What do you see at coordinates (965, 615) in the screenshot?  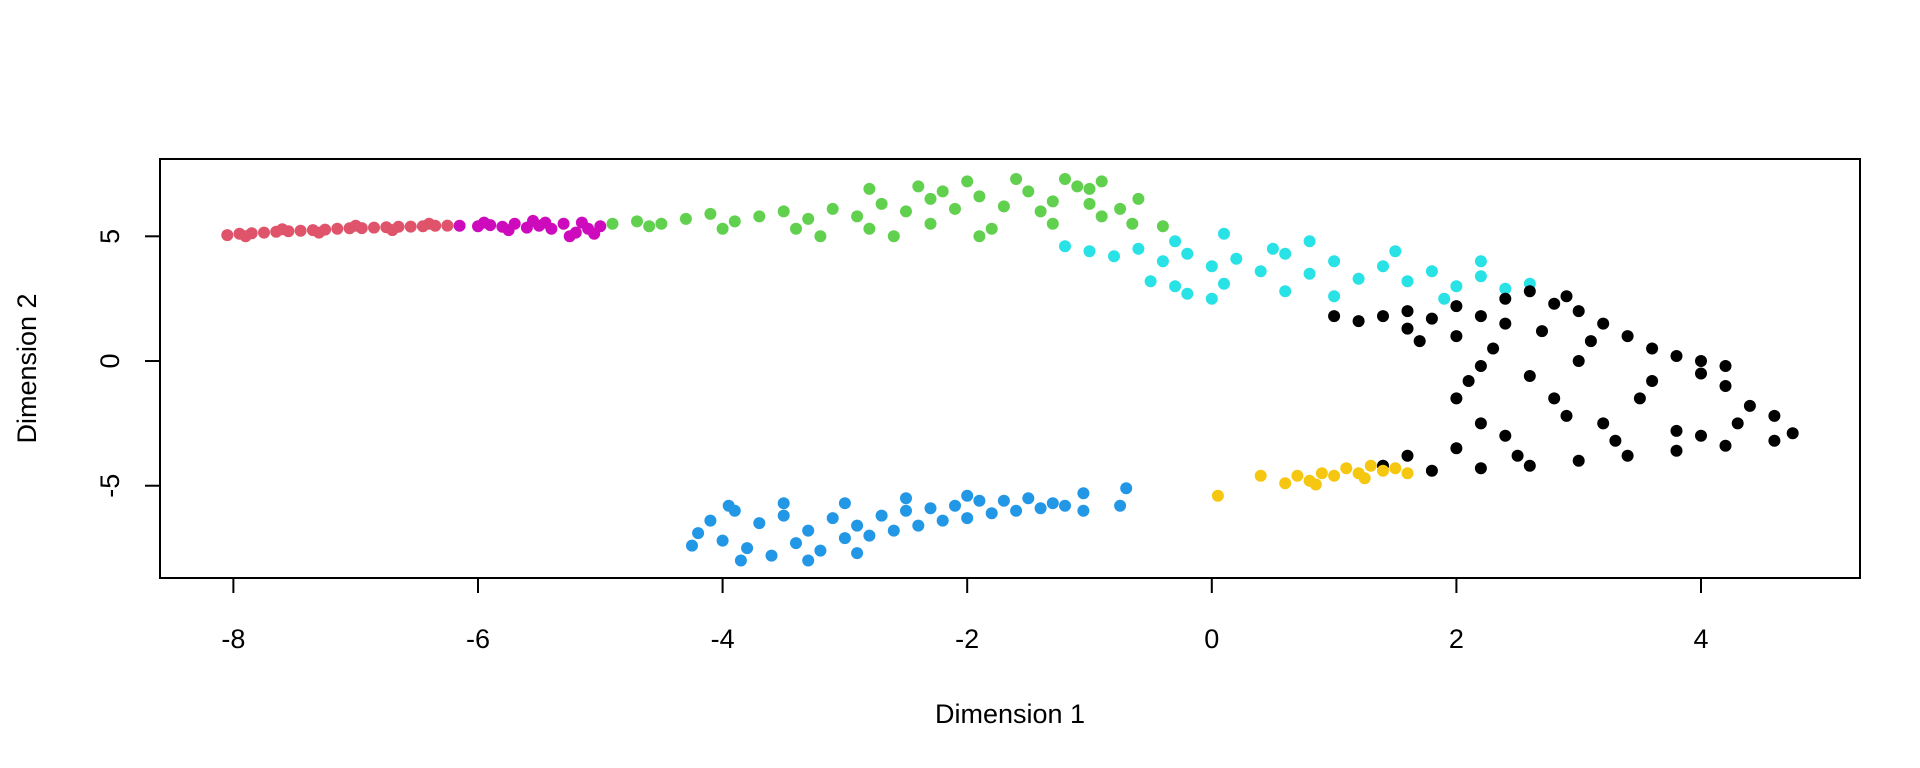 I see `x-axis: -8 -6 -4 -2 0 2 4` at bounding box center [965, 615].